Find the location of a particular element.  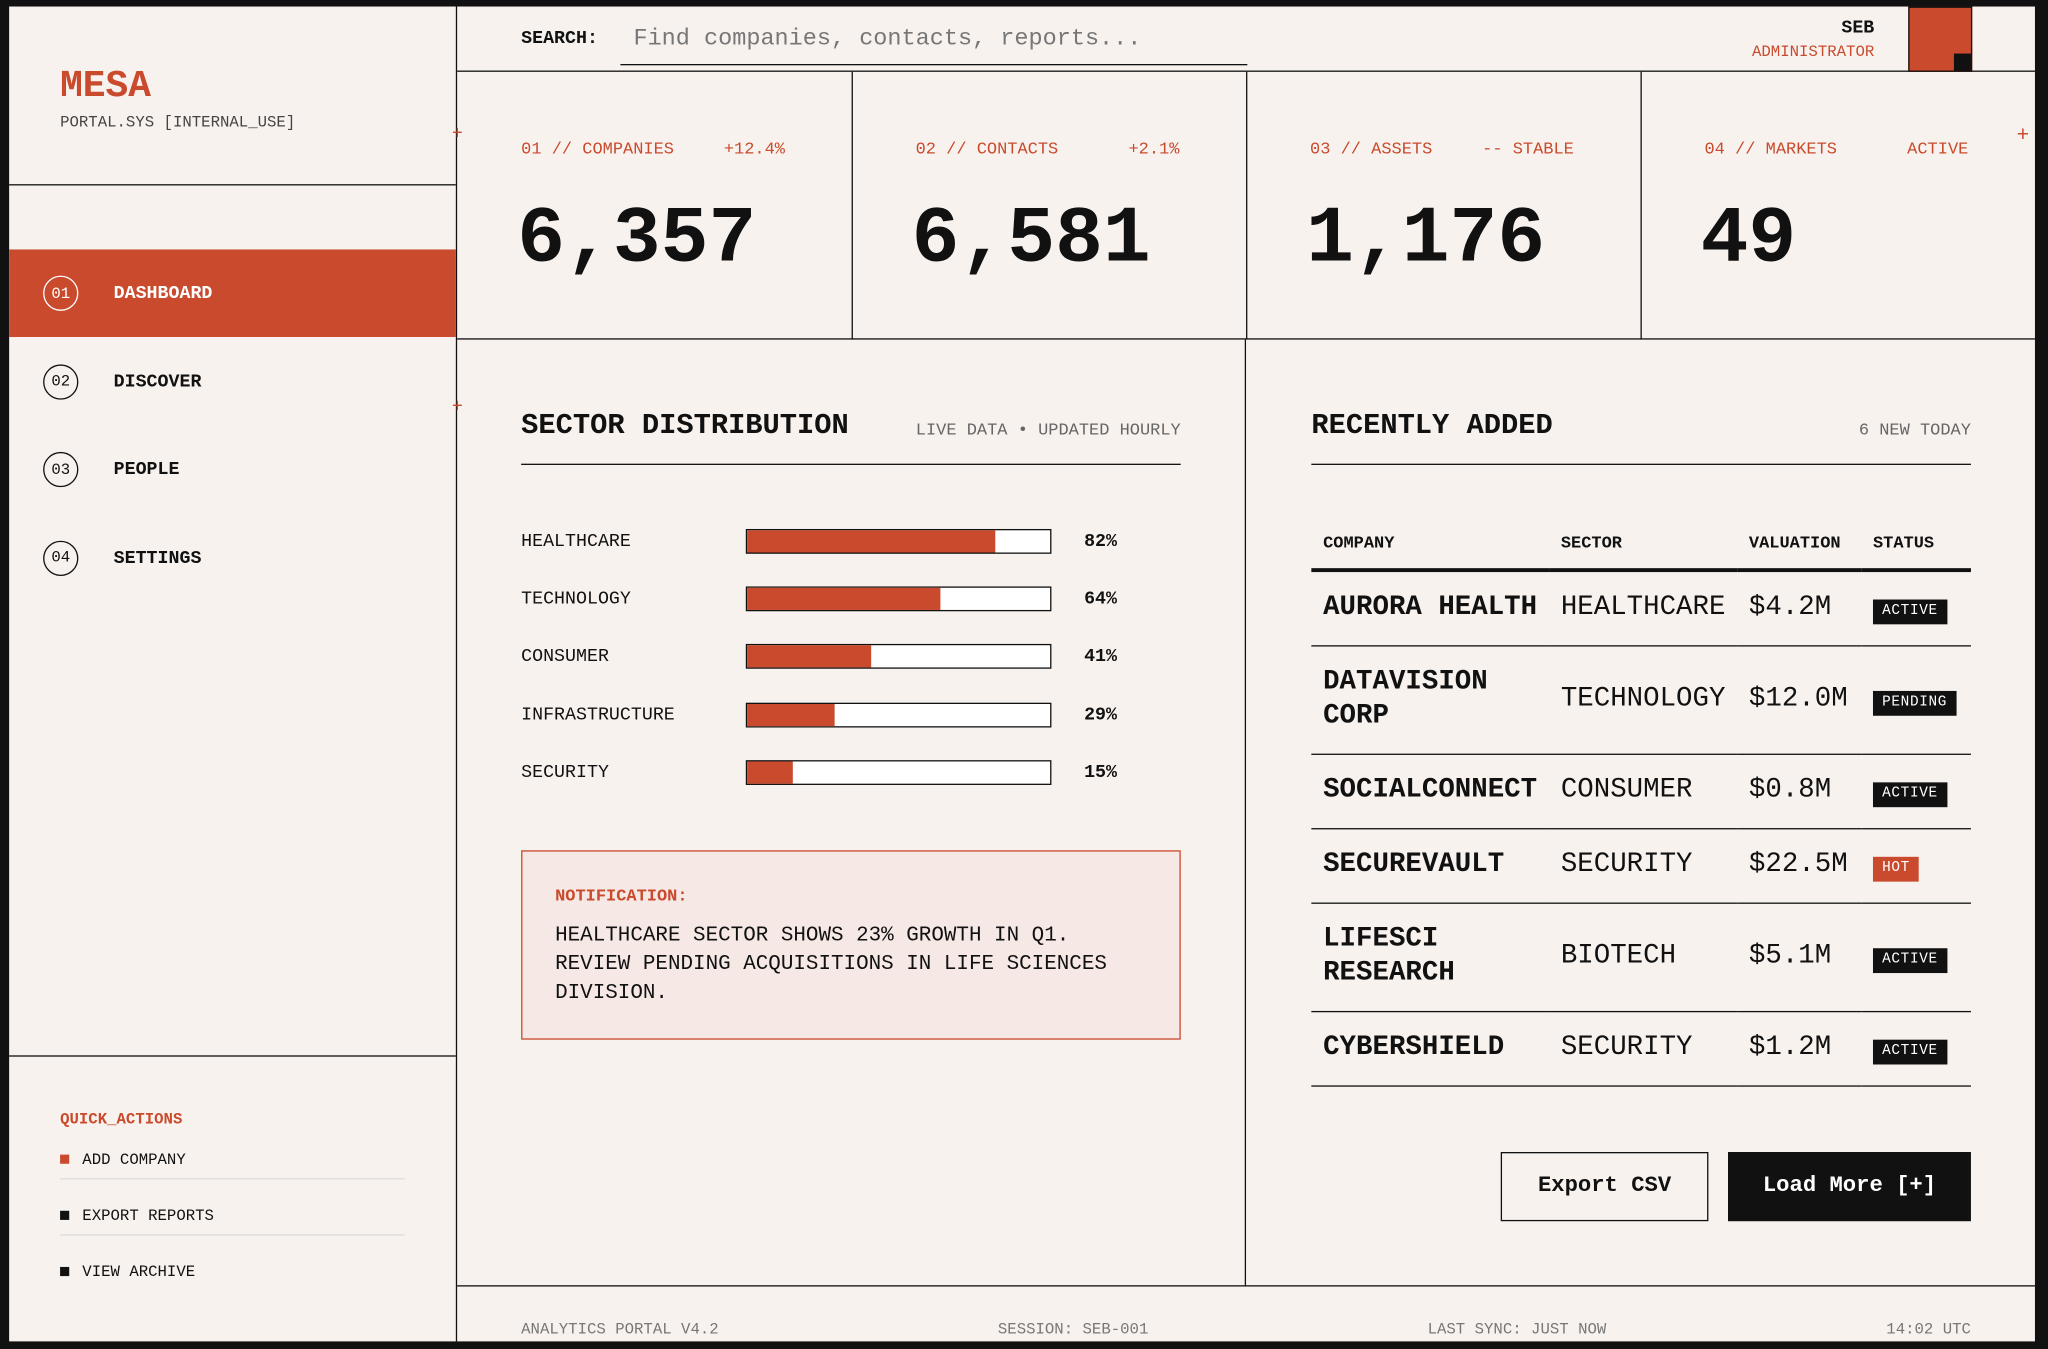

table-row: SOCIALCONNECT CONSUMER $0.8M ACTIVE is located at coordinates (1641, 791).